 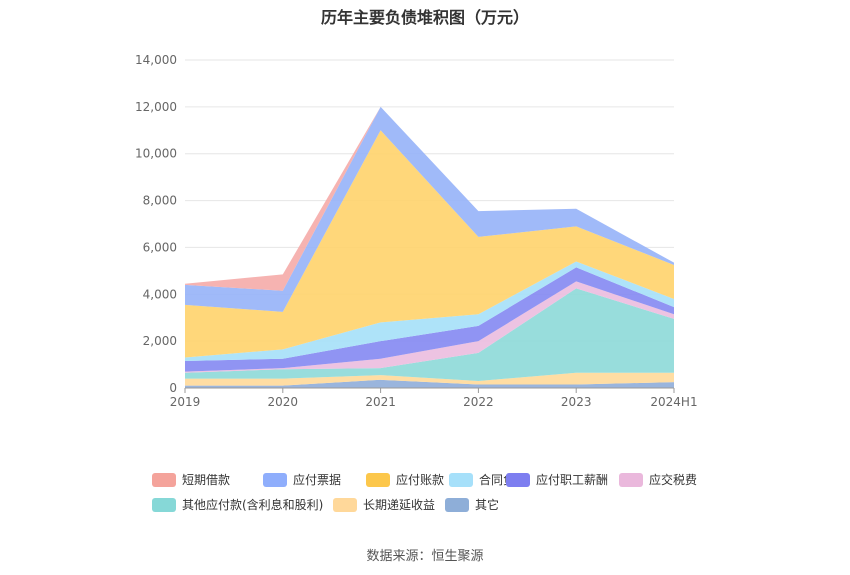 I want to click on legend-label: 短期借款, so click(x=206, y=480).